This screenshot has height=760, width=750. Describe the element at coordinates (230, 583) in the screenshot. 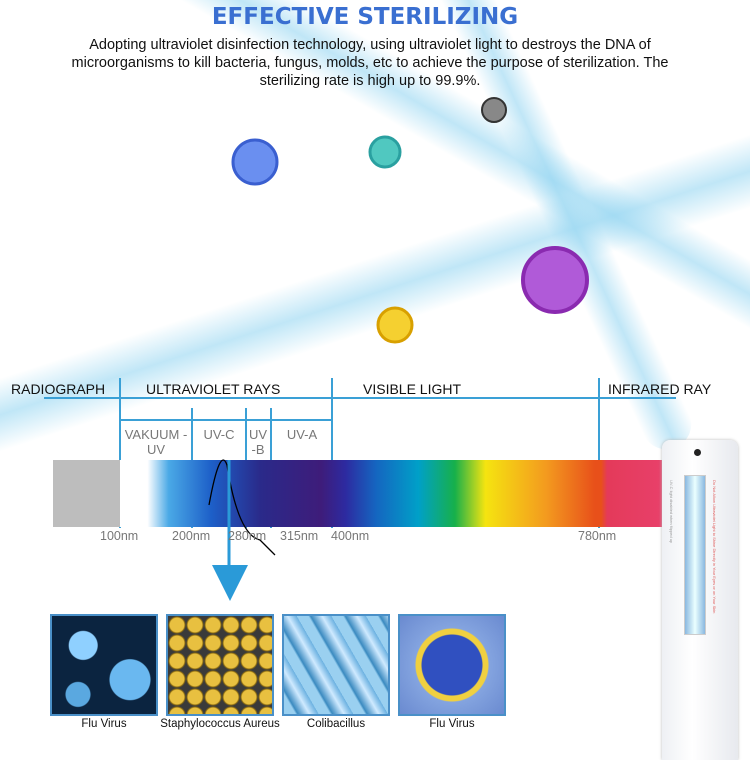

I see `arrow-down-icon` at that location.